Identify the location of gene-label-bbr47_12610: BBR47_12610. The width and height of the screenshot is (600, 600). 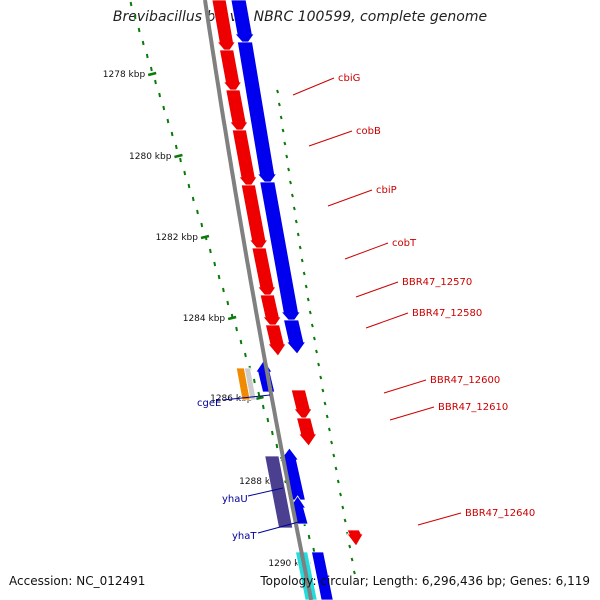
(473, 407).